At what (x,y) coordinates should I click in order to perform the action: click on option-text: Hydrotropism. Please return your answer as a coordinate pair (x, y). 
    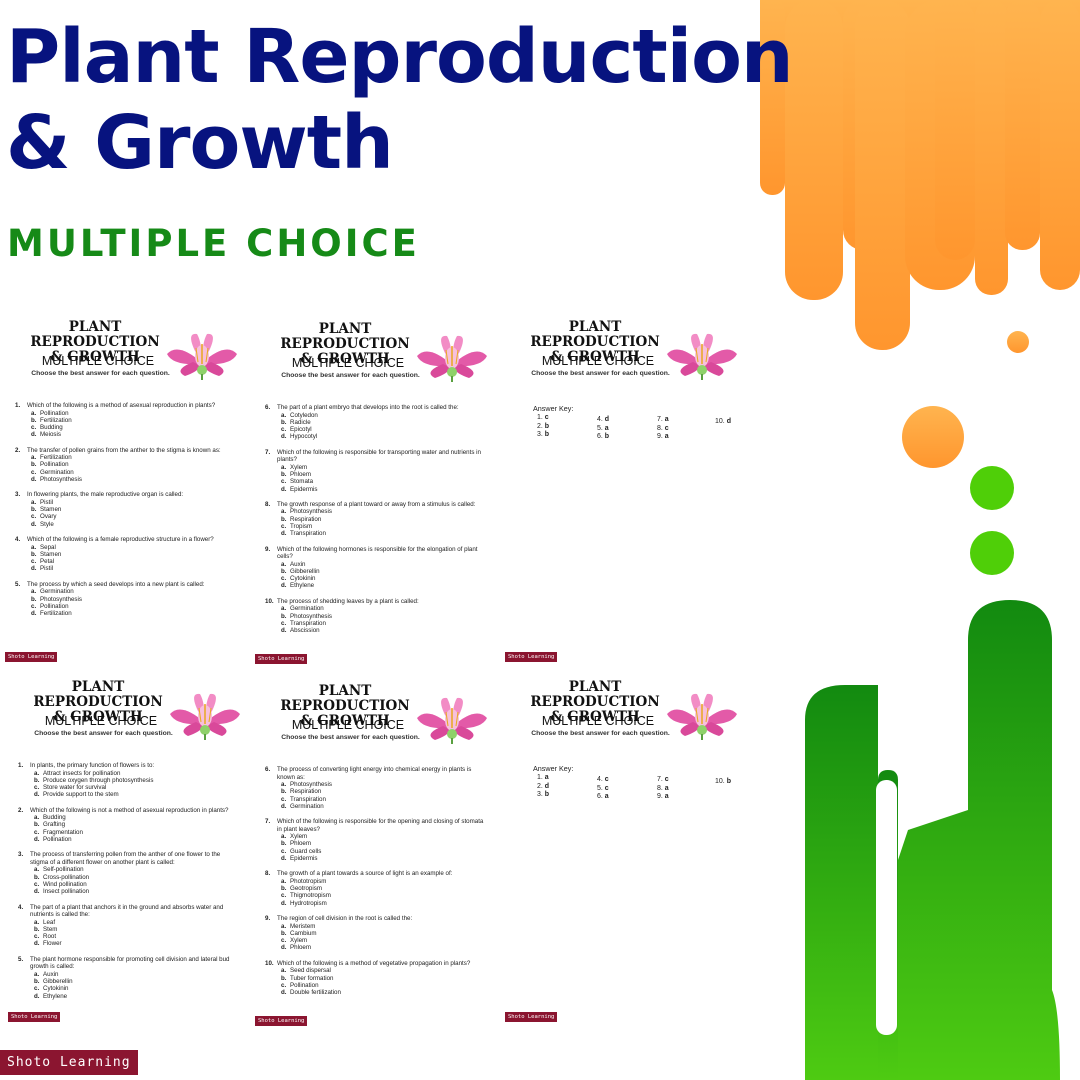
    Looking at the image, I should click on (308, 903).